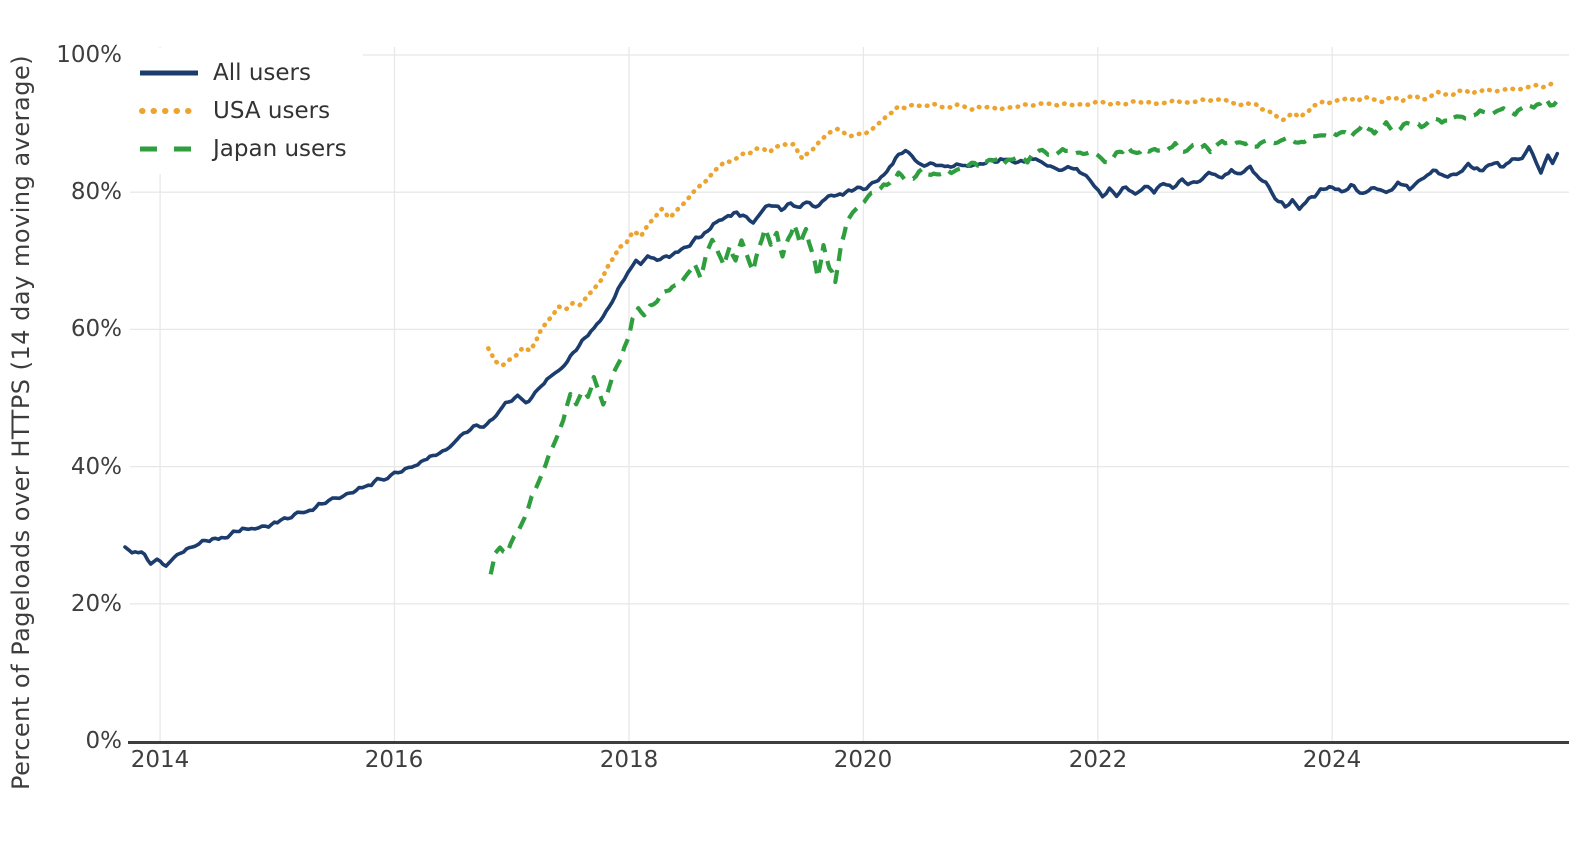 This screenshot has width=1580, height=845. I want to click on legend-item-japan-users: Japan users, so click(242, 149).